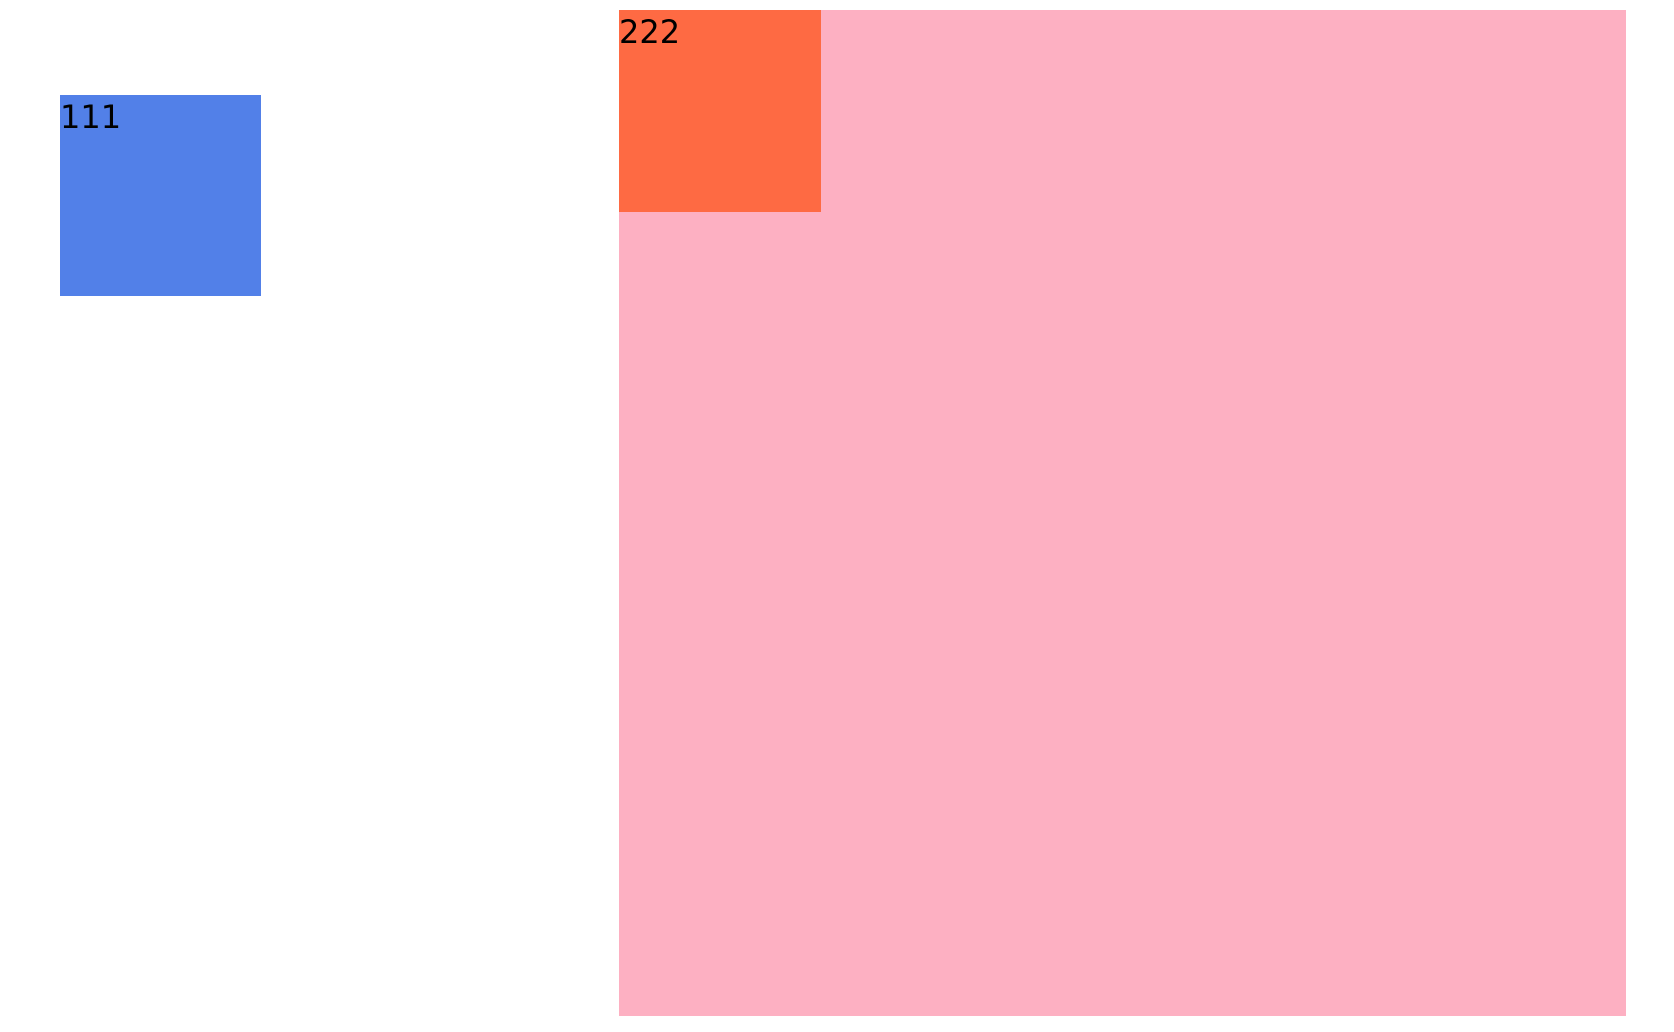 Image resolution: width=1674 pixels, height=1032 pixels. I want to click on blue-box-label: 111, so click(91, 117).